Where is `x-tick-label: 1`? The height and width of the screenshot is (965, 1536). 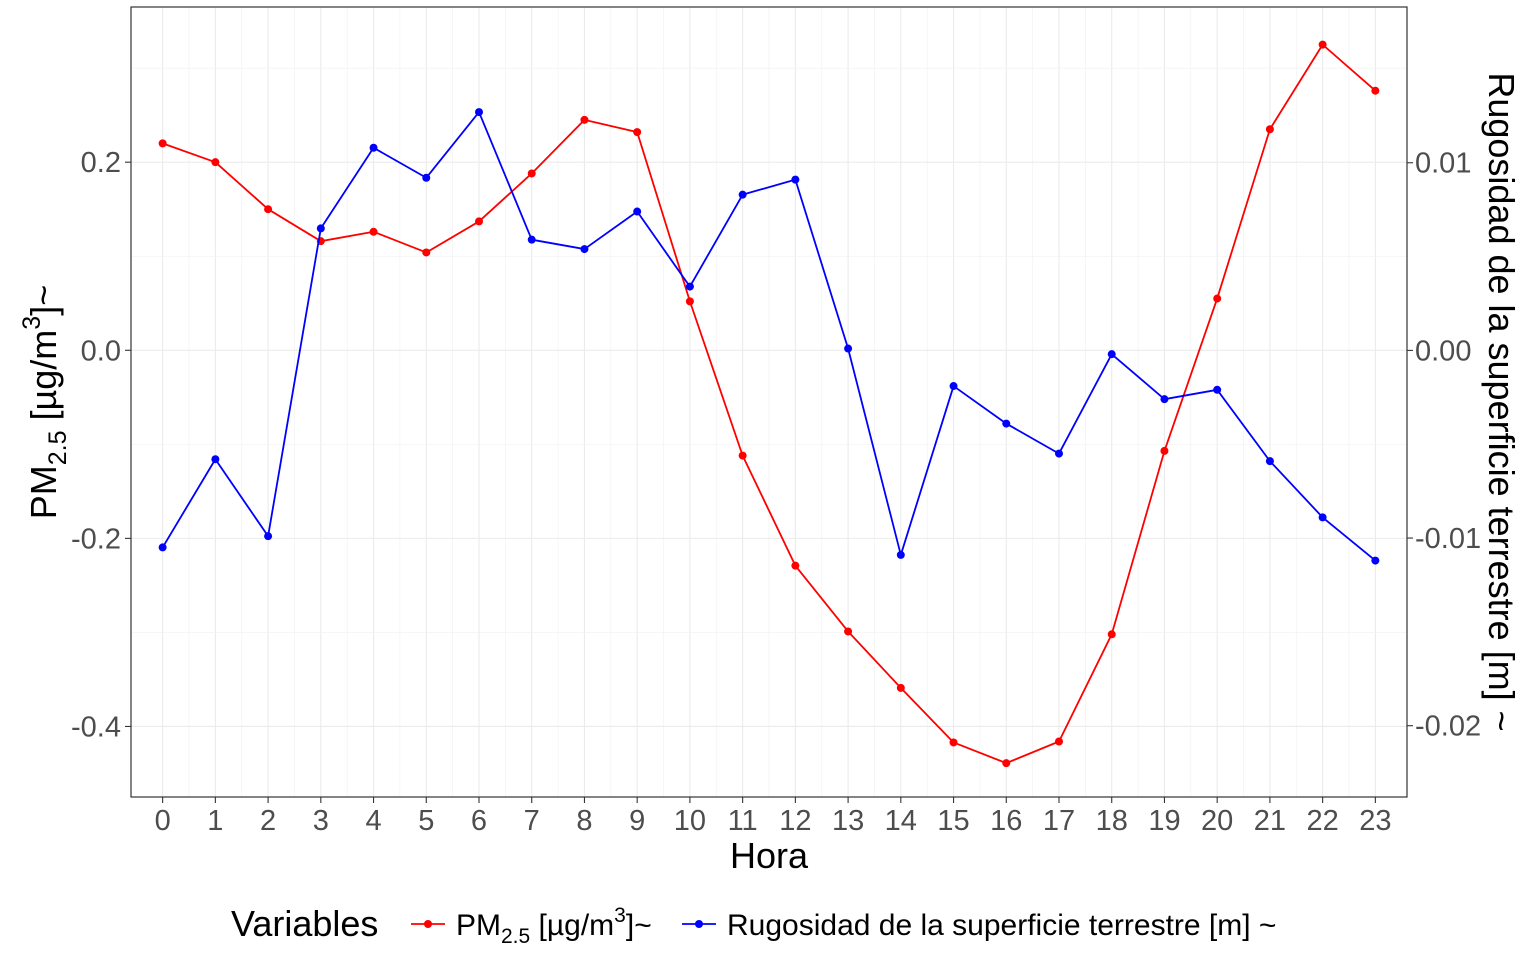
x-tick-label: 1 is located at coordinates (215, 821).